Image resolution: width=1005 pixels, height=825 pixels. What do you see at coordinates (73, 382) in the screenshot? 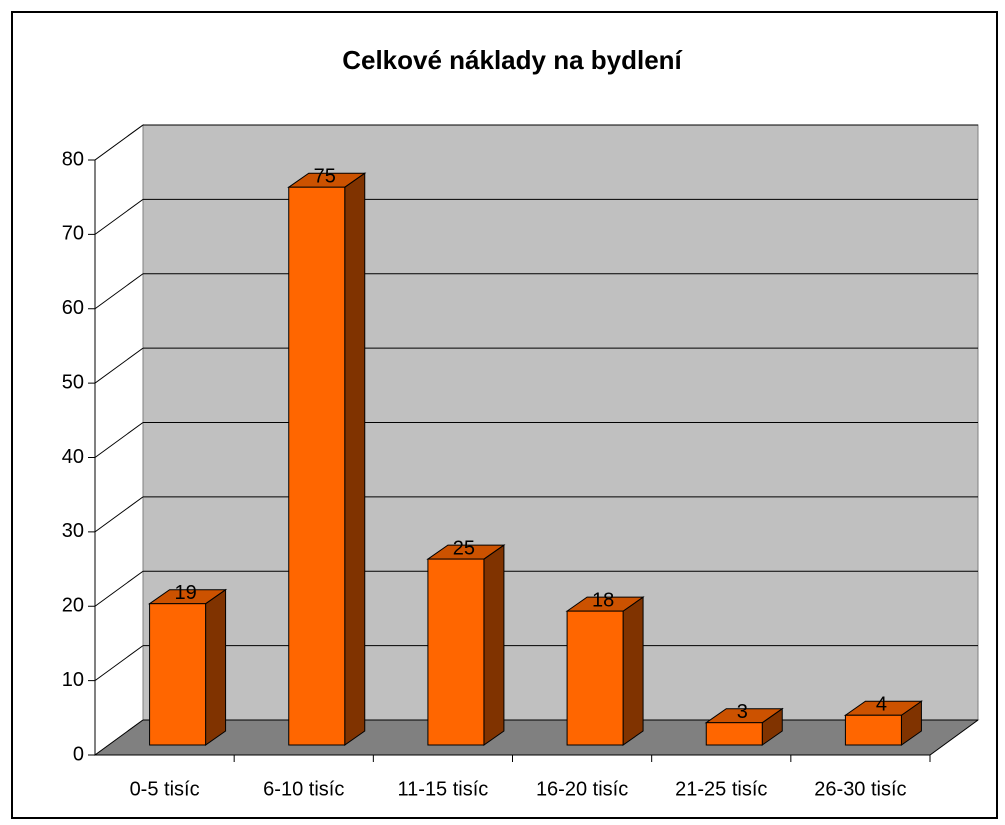
I see `y-tick-label: 50` at bounding box center [73, 382].